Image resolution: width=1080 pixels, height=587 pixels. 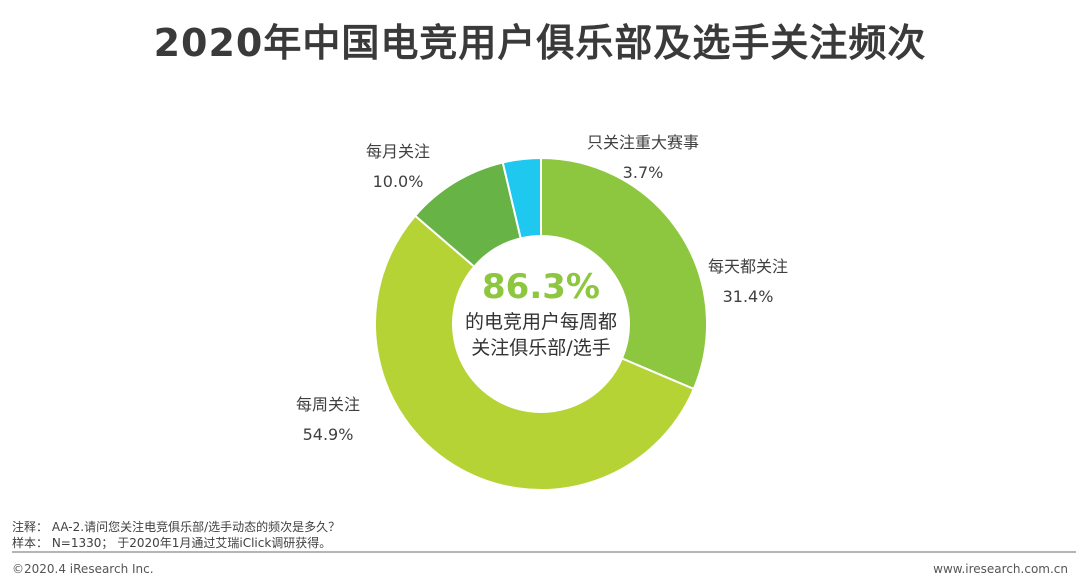 What do you see at coordinates (398, 151) in the screenshot?
I see `slice-label-3: 每月关注` at bounding box center [398, 151].